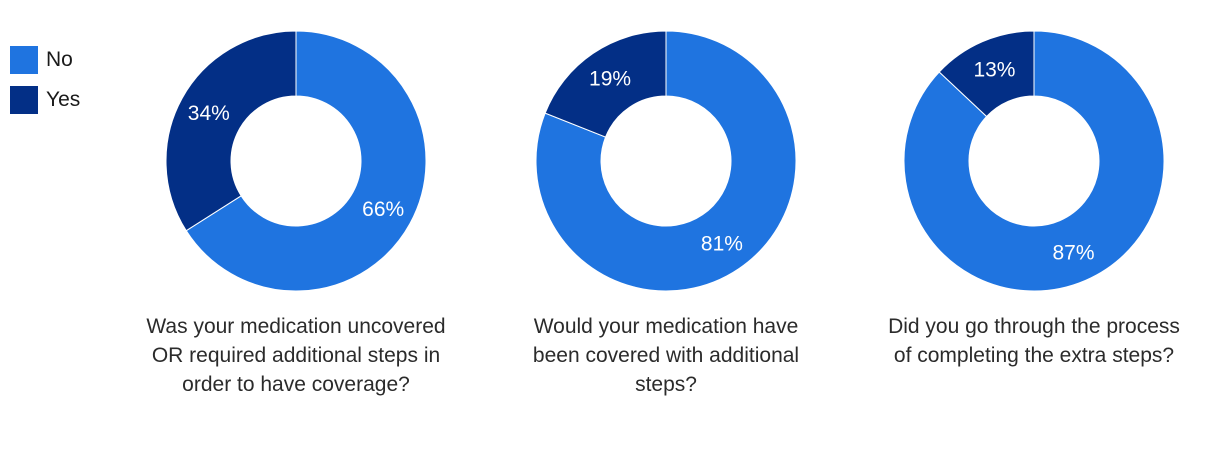  What do you see at coordinates (209, 113) in the screenshot?
I see `chart-1-label-yes: 34%` at bounding box center [209, 113].